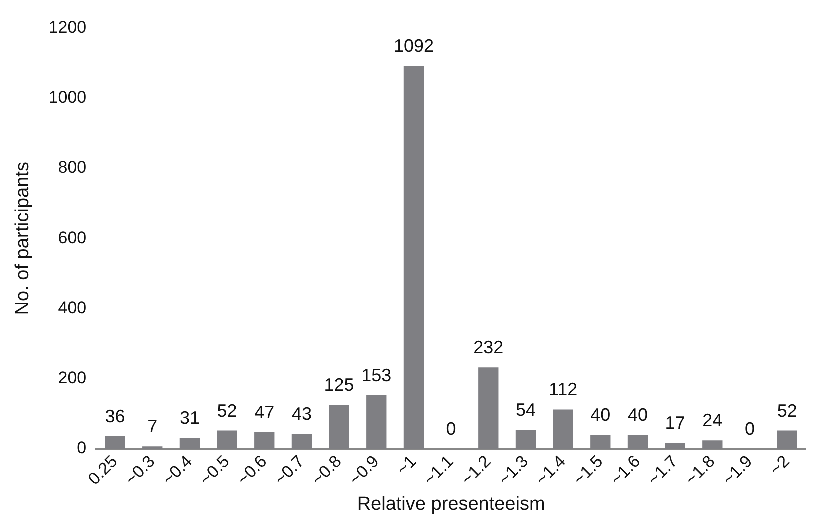  I want to click on data-label: 153, so click(377, 375).